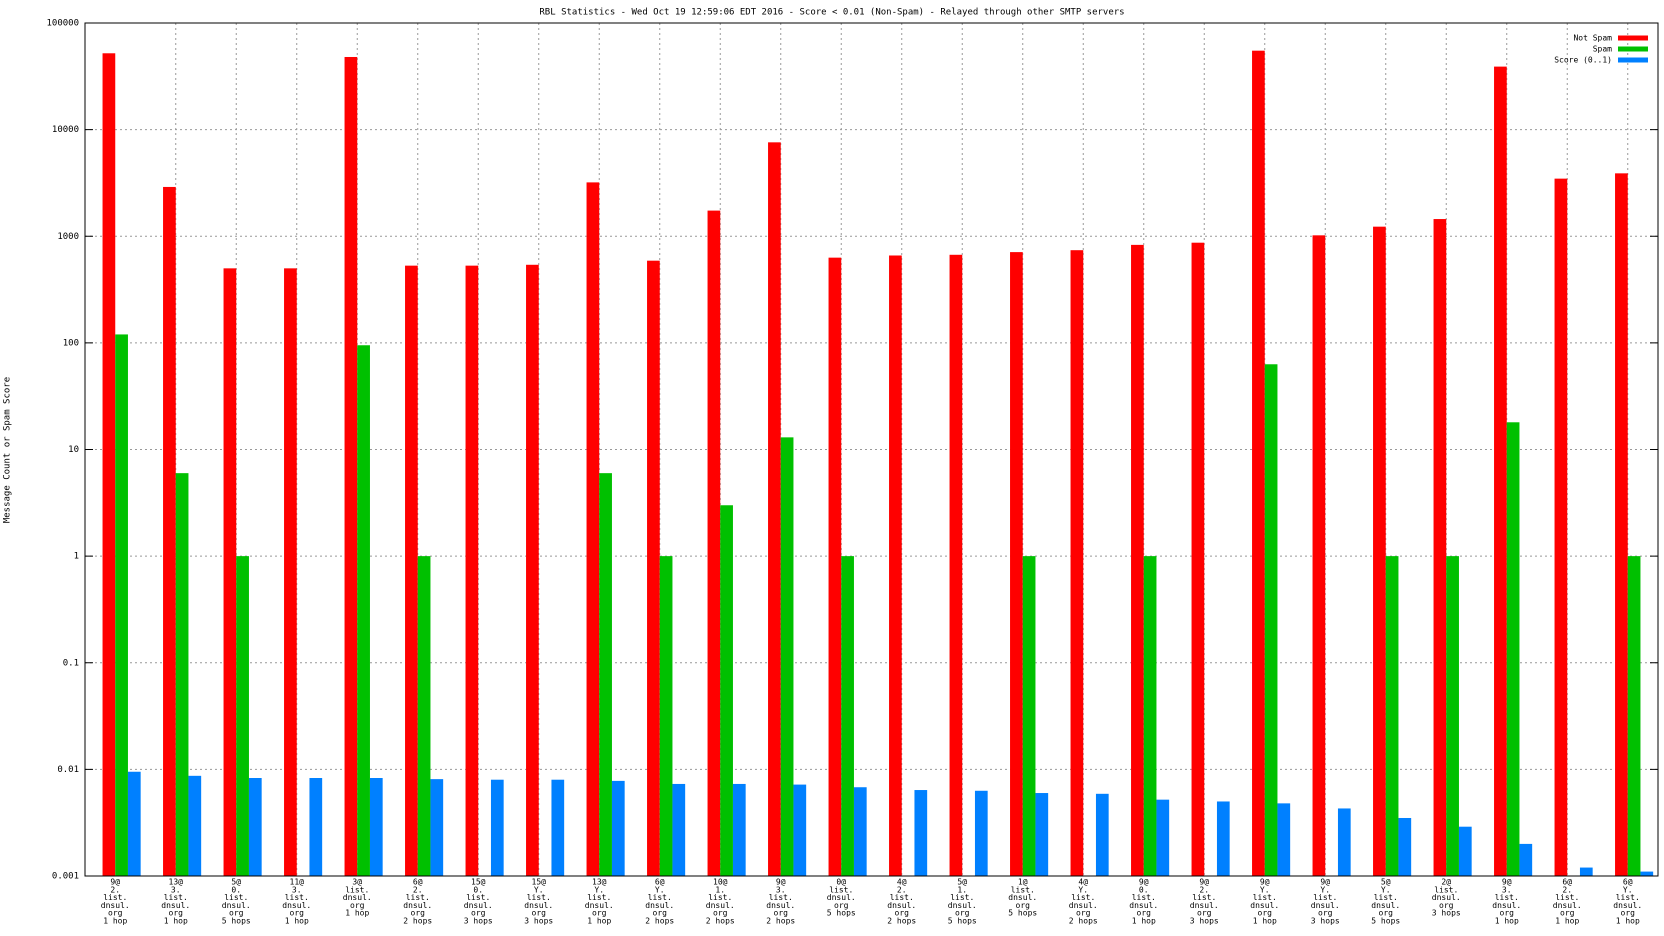 The width and height of the screenshot is (1664, 936). Describe the element at coordinates (297, 882) in the screenshot. I see `x-tick-label: 11@` at that location.